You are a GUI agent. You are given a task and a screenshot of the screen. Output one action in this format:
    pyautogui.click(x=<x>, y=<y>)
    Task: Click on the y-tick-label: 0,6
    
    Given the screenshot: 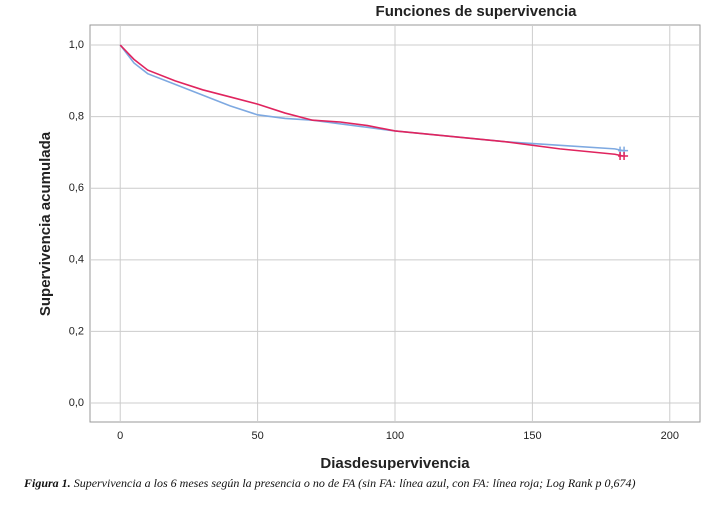 What is the action you would take?
    pyautogui.click(x=76, y=188)
    